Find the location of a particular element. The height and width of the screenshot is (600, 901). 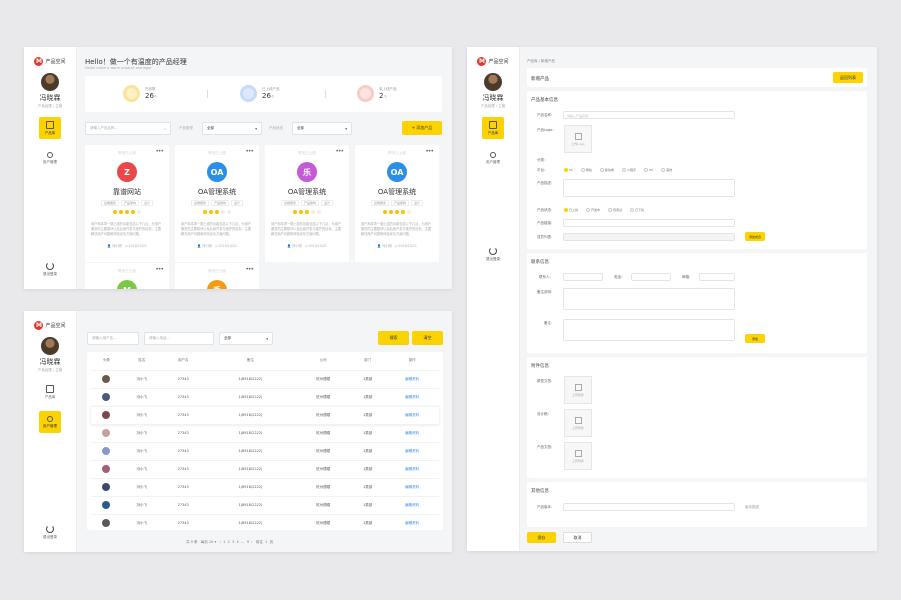

contact-person-input is located at coordinates (583, 277).